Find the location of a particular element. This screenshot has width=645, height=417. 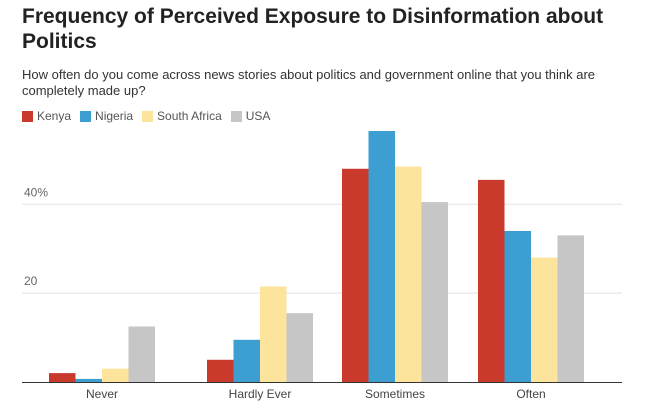

x-tick-label-never: Never is located at coordinates (102, 394).